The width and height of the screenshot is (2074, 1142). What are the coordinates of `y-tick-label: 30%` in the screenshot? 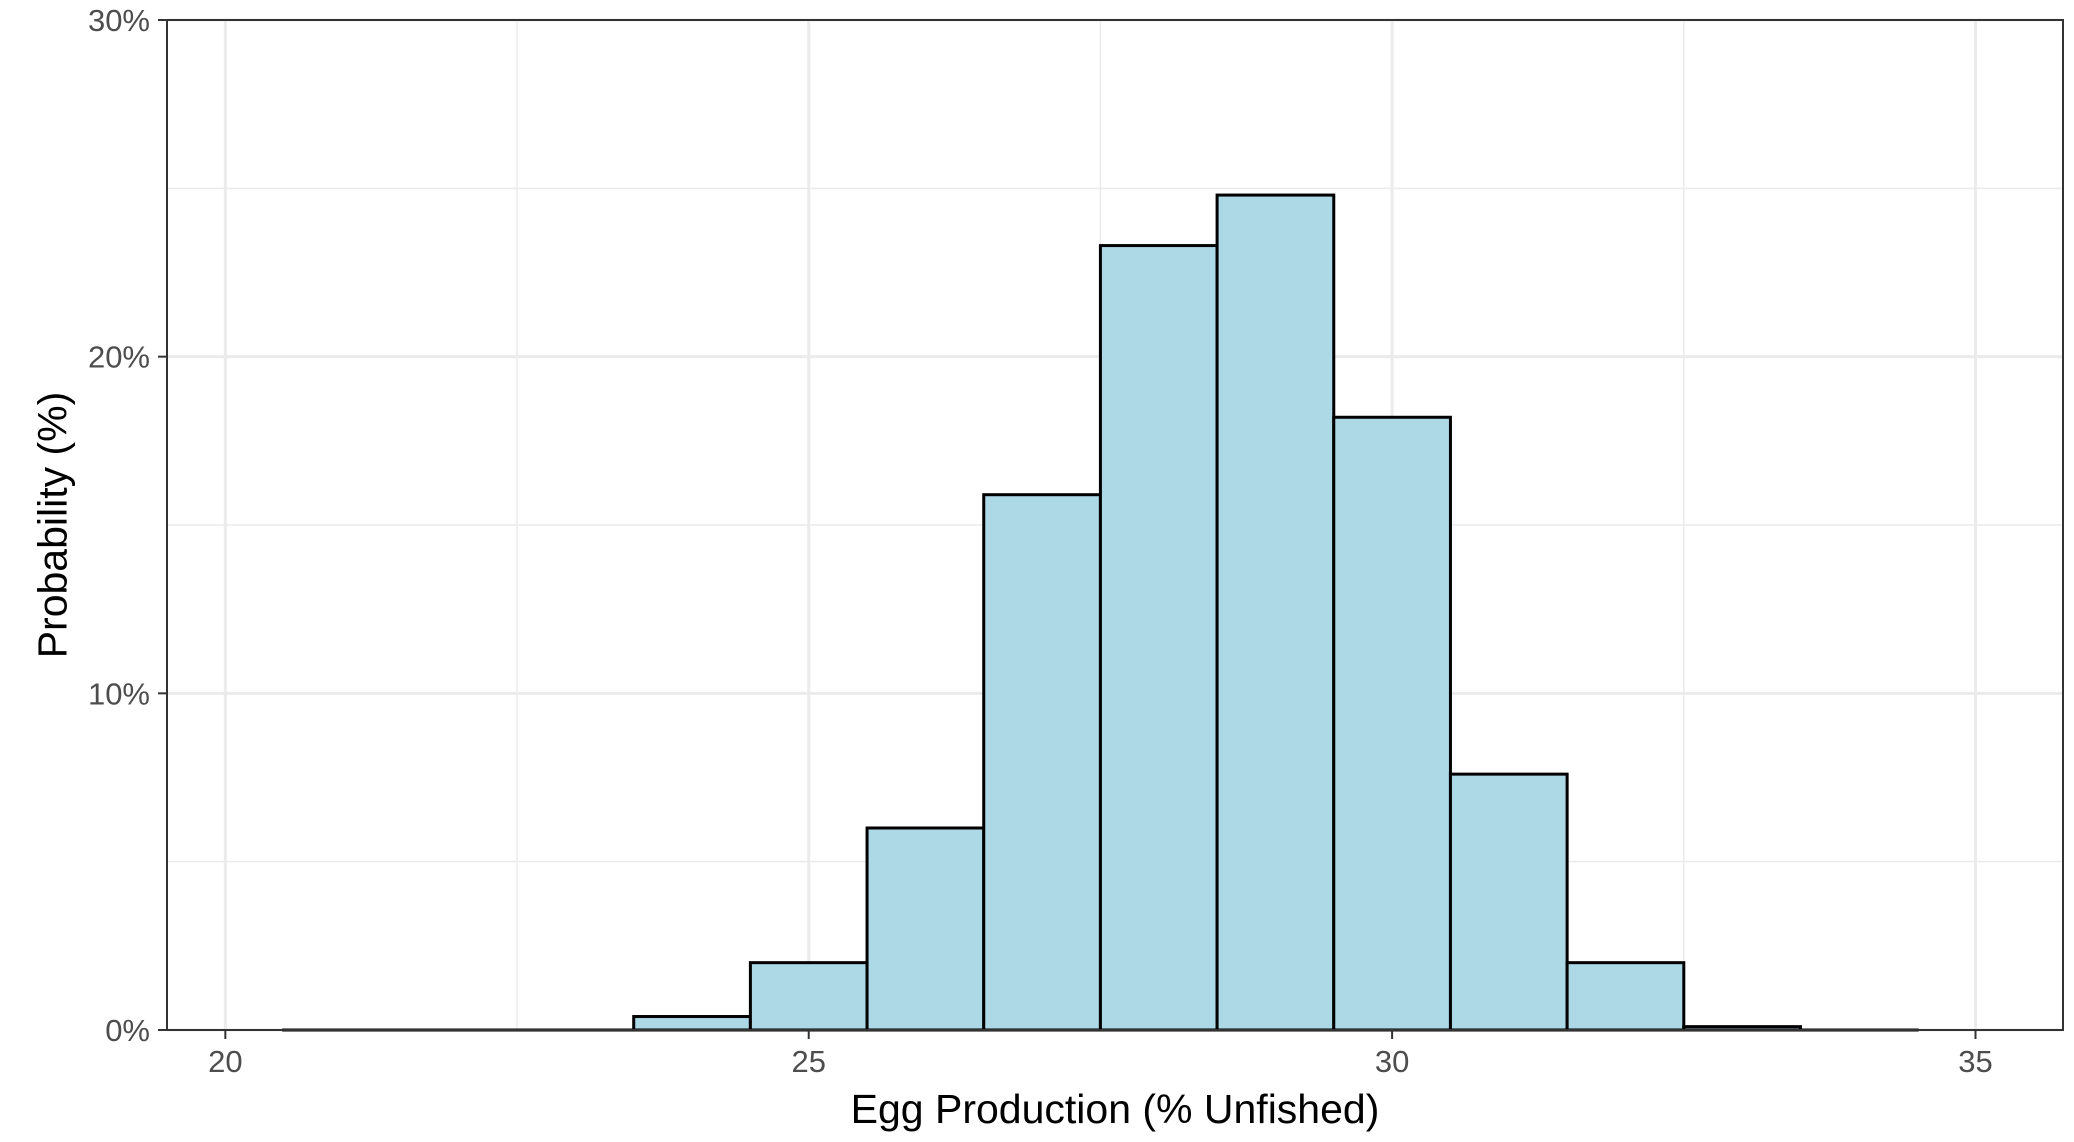 It's located at (119, 20).